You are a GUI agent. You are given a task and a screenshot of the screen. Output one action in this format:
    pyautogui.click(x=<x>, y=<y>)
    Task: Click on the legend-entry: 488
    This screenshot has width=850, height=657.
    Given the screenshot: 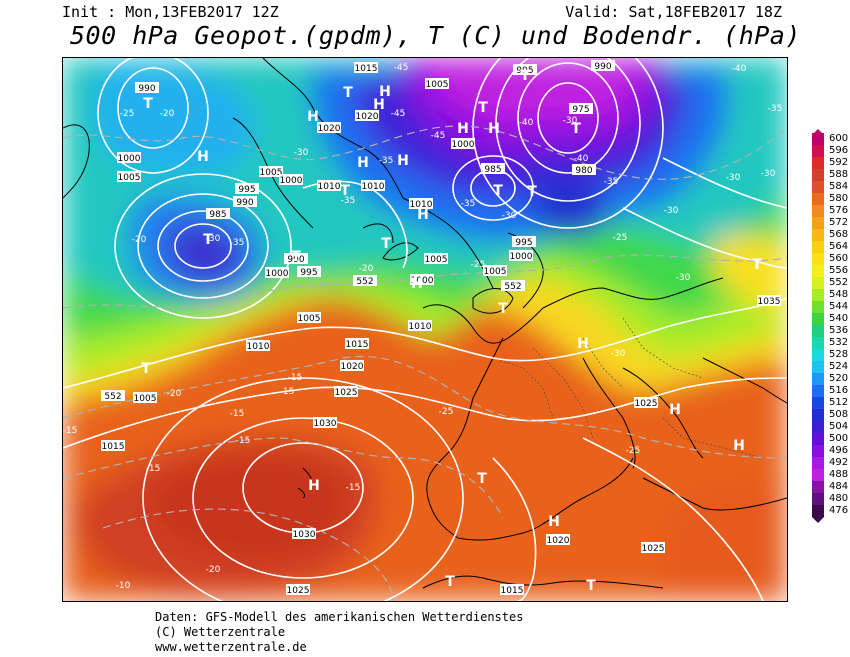 What is the action you would take?
    pyautogui.click(x=831, y=475)
    